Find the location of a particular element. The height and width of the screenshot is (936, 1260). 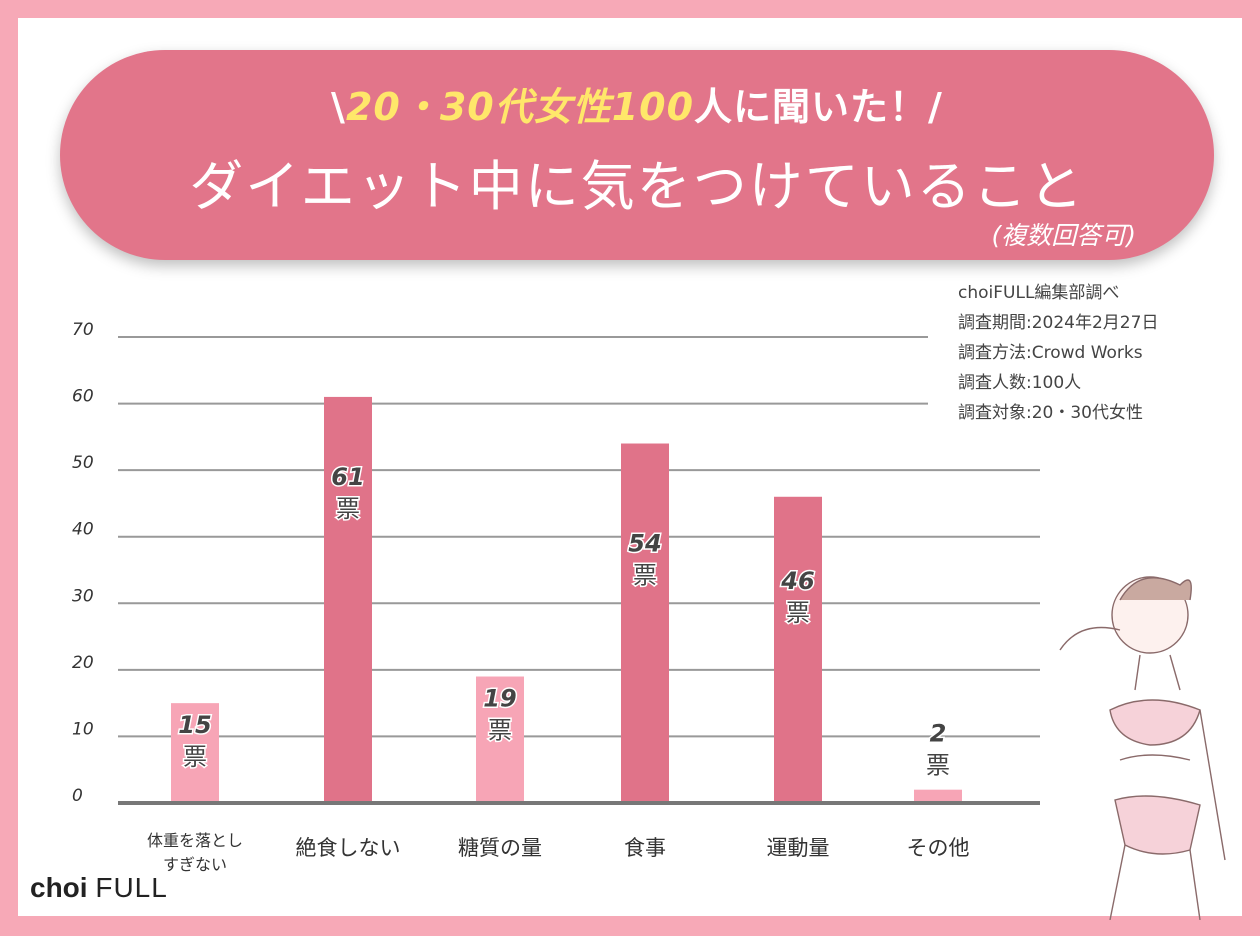

data-label: 54 is located at coordinates (644, 544).